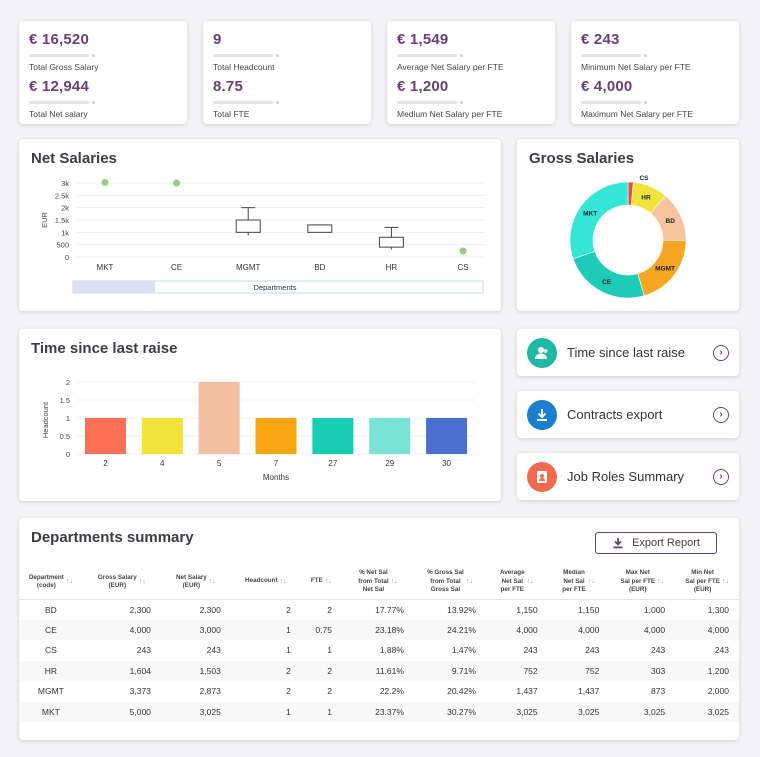 The width and height of the screenshot is (760, 757). Describe the element at coordinates (449, 629) in the screenshot. I see `table-cell: 24.21%` at that location.